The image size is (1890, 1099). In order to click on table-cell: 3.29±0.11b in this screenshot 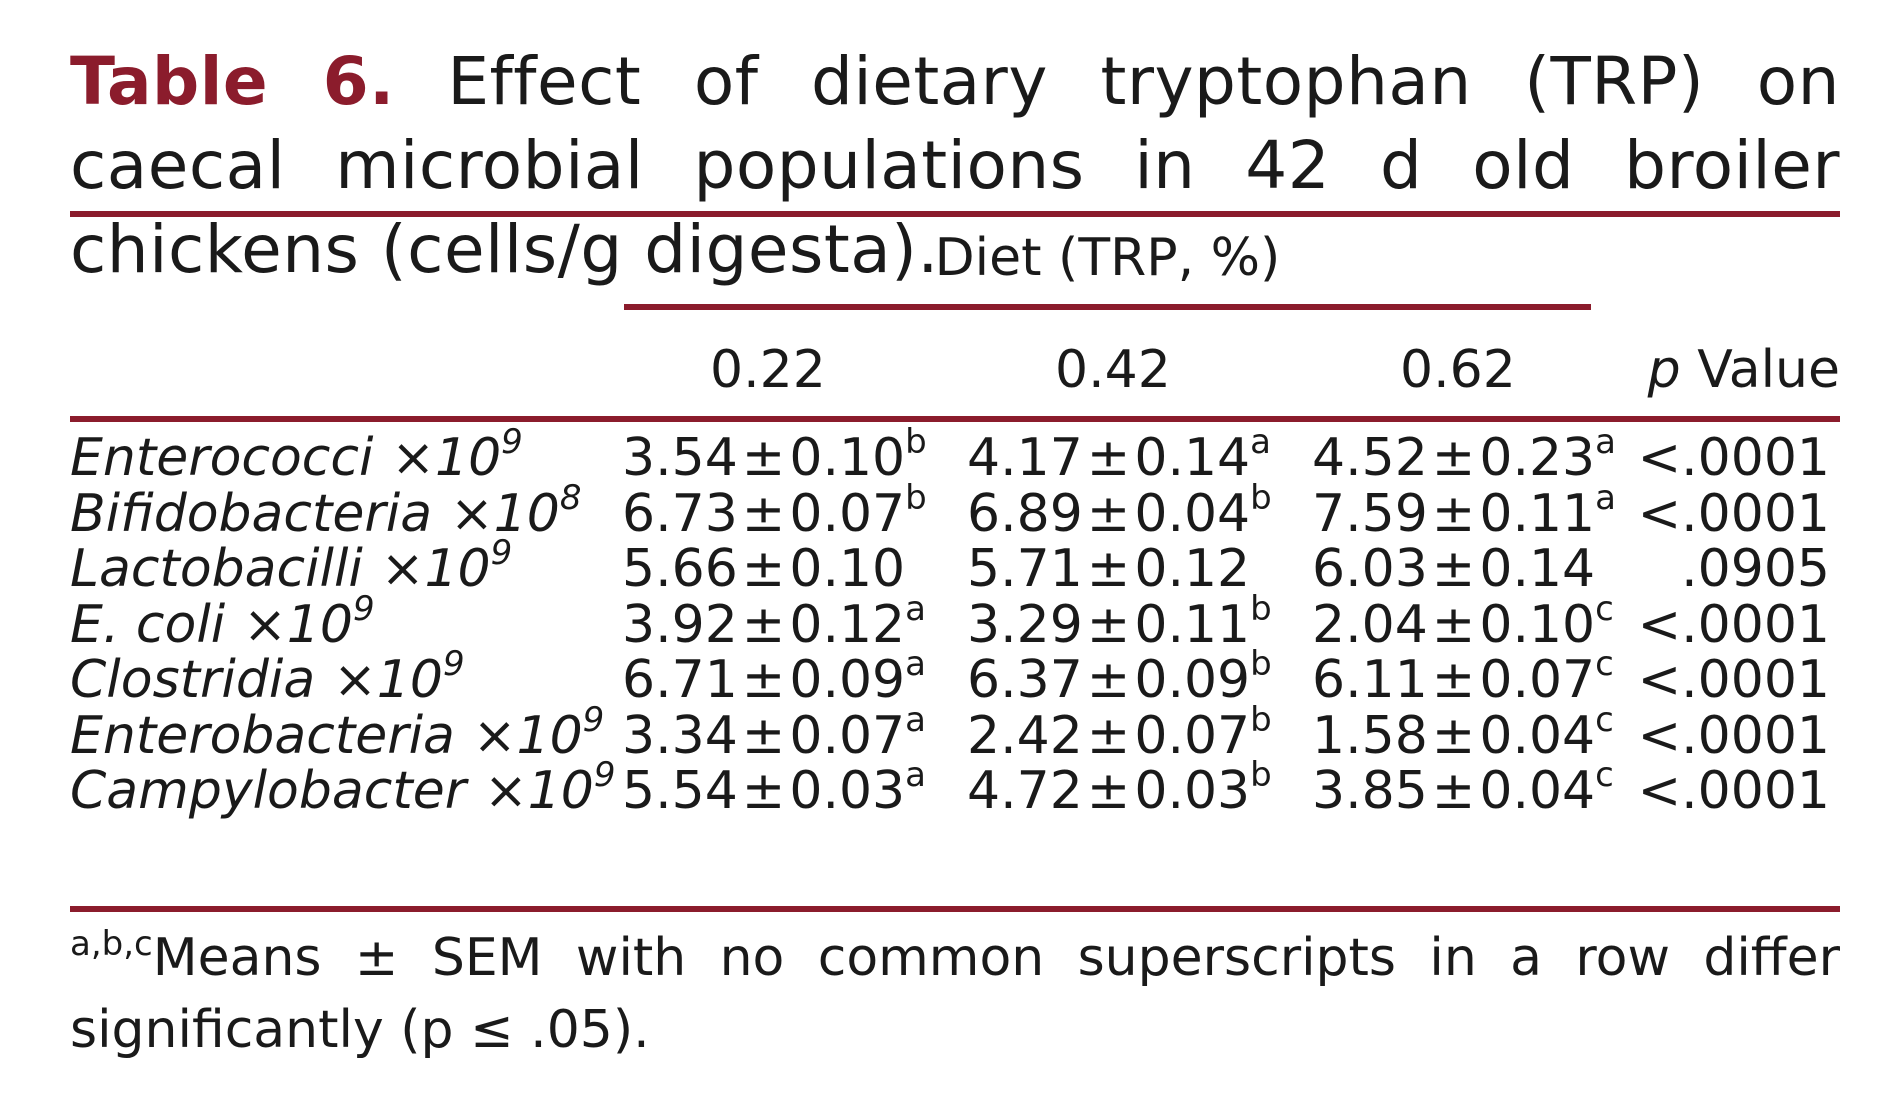, I will do `click(1119, 621)`.